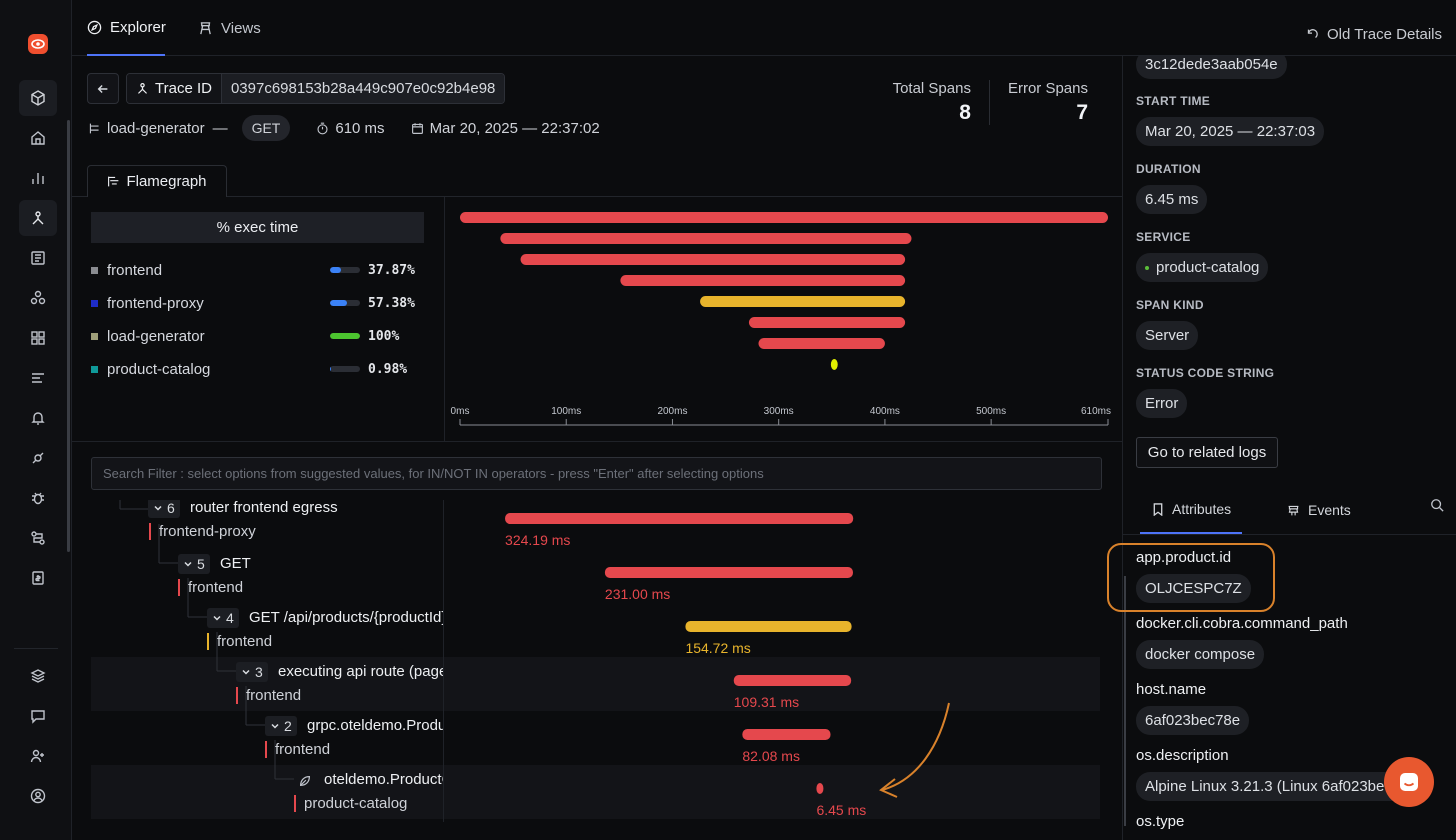 The height and width of the screenshot is (840, 1456). Describe the element at coordinates (38, 298) in the screenshot. I see `infrastructure-icon` at that location.